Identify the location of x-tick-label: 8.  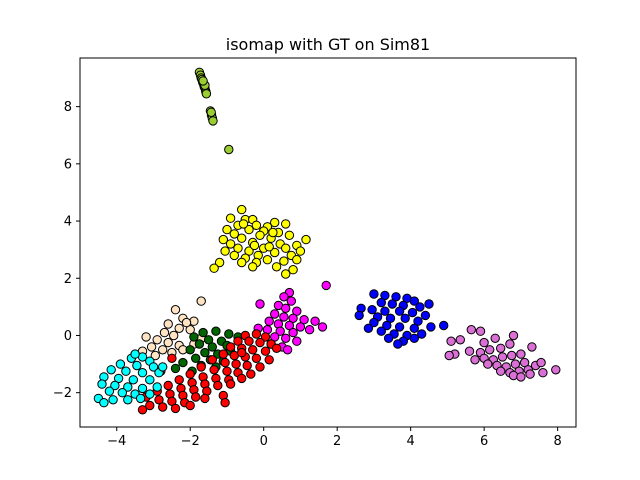
(557, 441).